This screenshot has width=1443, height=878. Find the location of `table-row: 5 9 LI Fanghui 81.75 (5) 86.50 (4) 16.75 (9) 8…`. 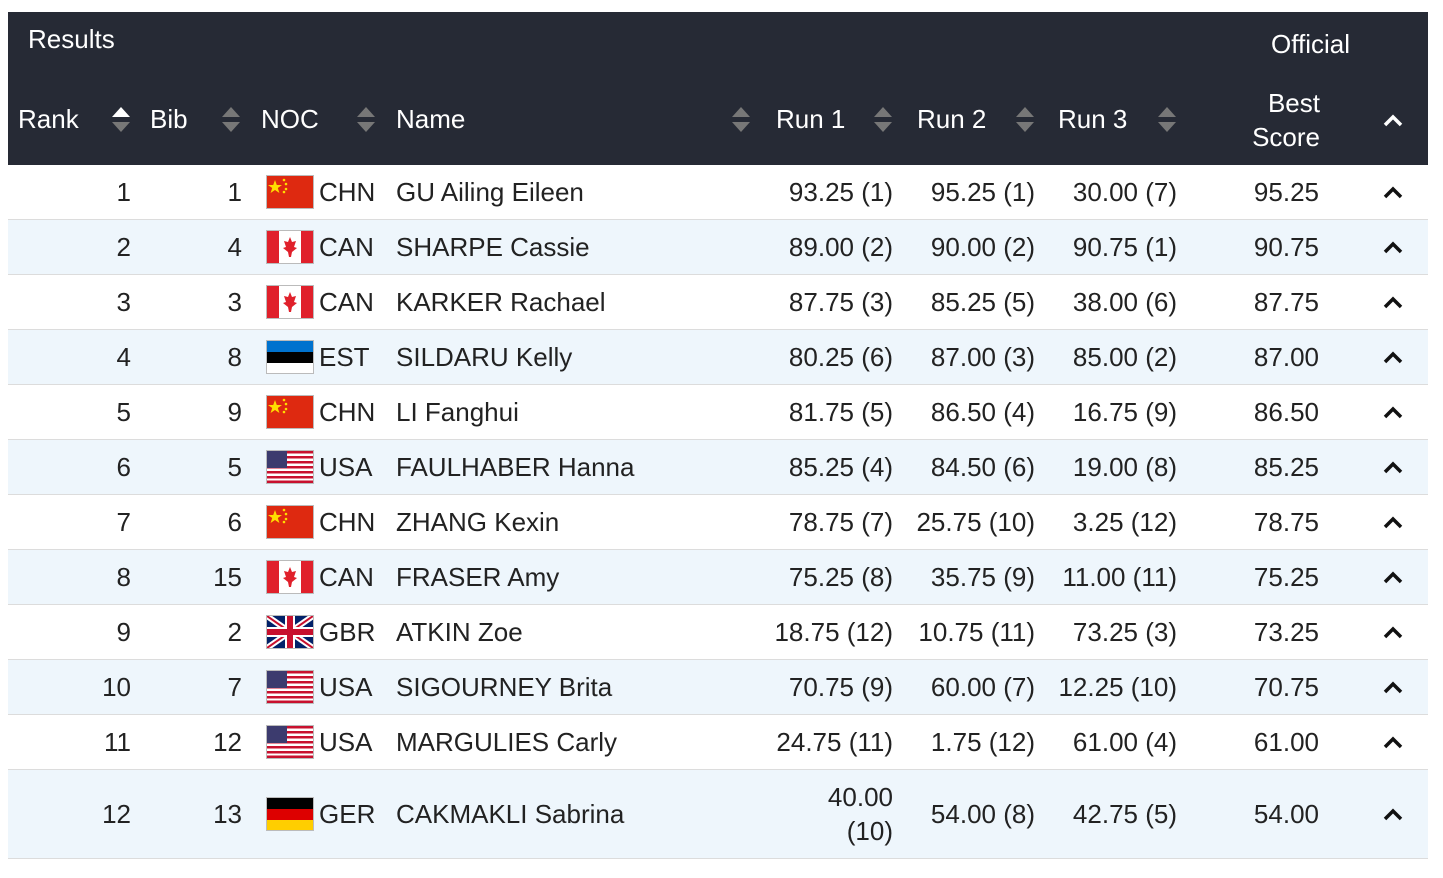

table-row: 5 9 LI Fanghui 81.75 (5) 86.50 (4) 16.75 (9) 8… is located at coordinates (718, 412).